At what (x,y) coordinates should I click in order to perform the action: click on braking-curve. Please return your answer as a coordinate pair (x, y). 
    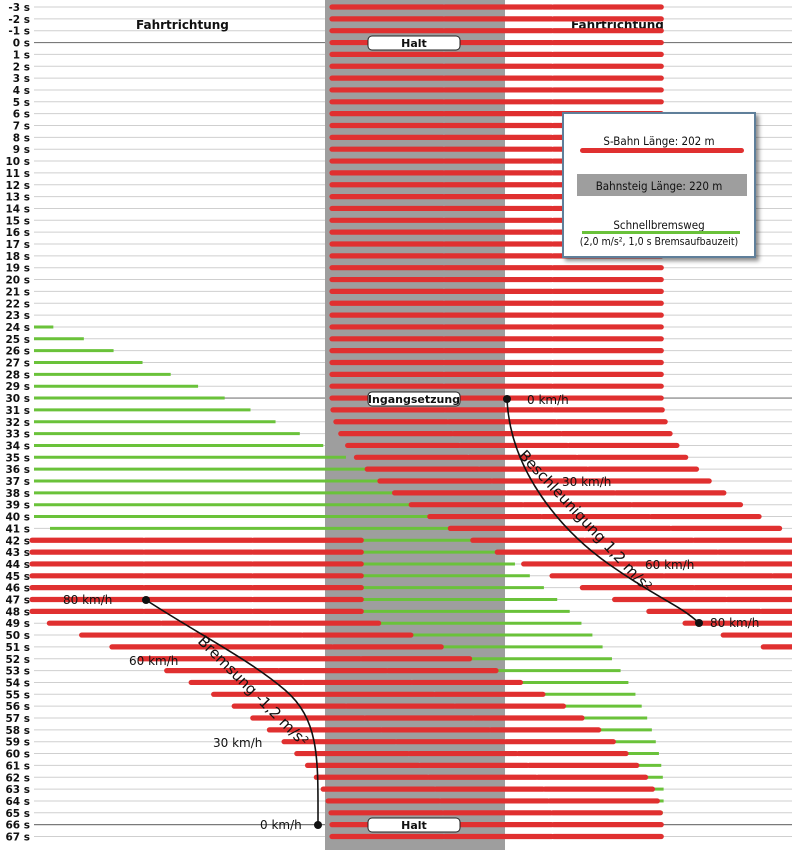
    Looking at the image, I should click on (232, 712).